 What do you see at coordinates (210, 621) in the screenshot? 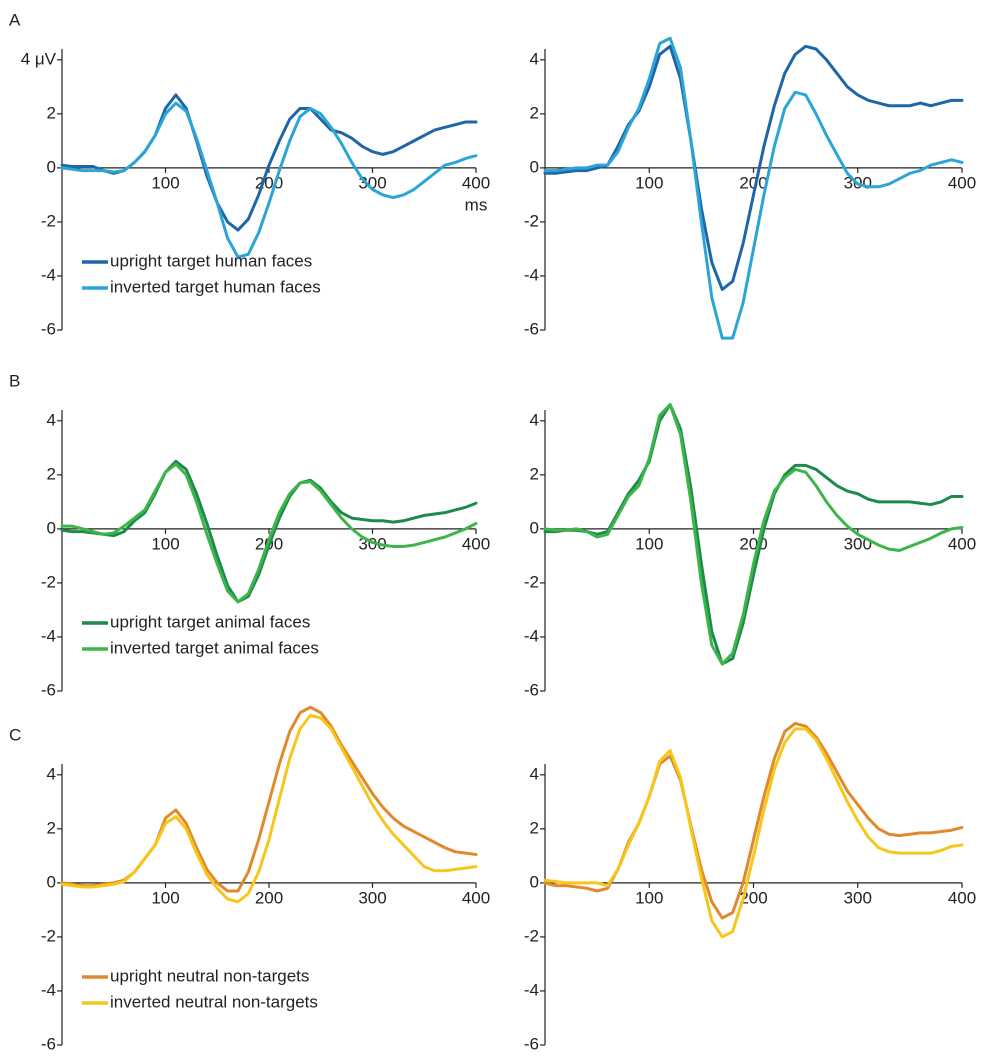
I see `legend-label: upright target animal faces` at bounding box center [210, 621].